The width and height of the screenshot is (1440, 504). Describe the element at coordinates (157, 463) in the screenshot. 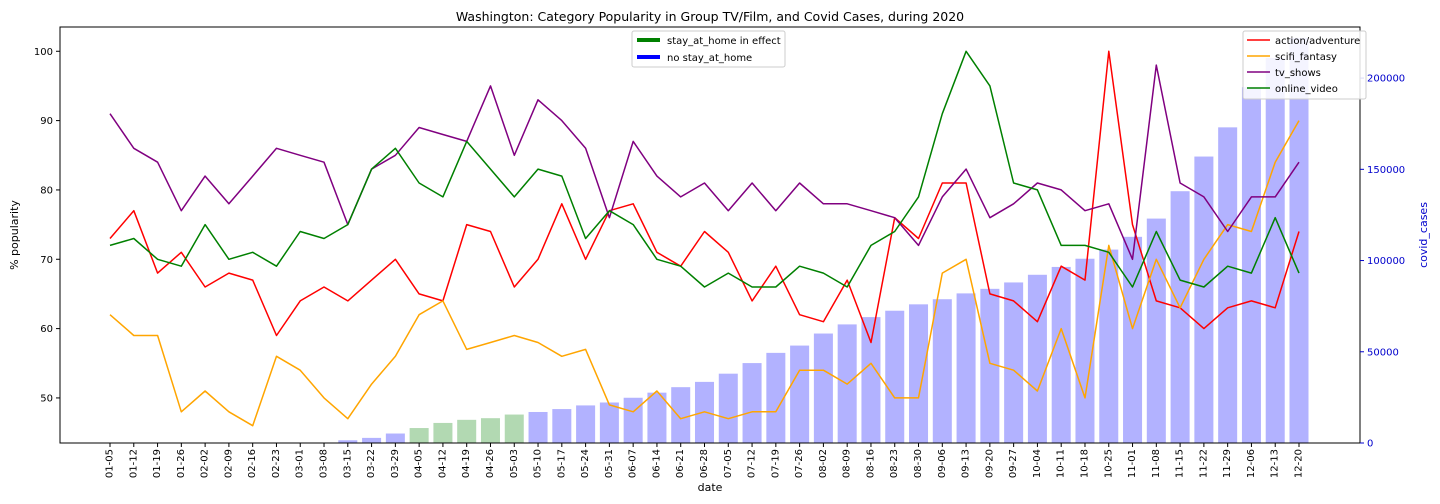

I see `x-tick-label: 01-19` at that location.